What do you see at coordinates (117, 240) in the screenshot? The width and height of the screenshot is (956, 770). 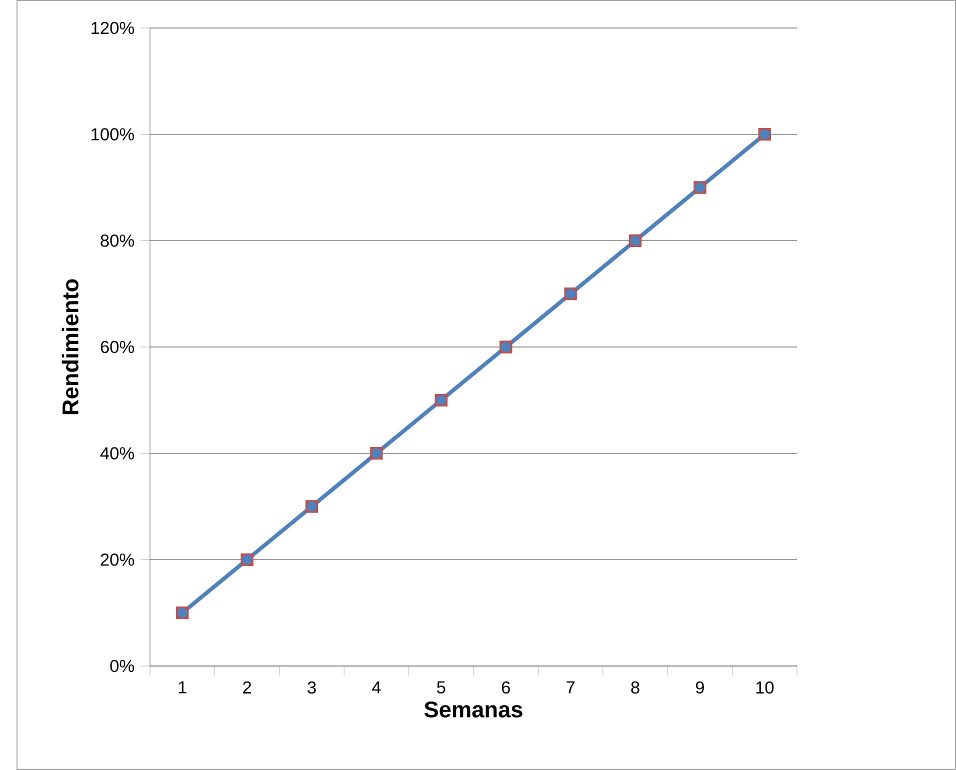 I see `y-tick-label: 80%` at bounding box center [117, 240].